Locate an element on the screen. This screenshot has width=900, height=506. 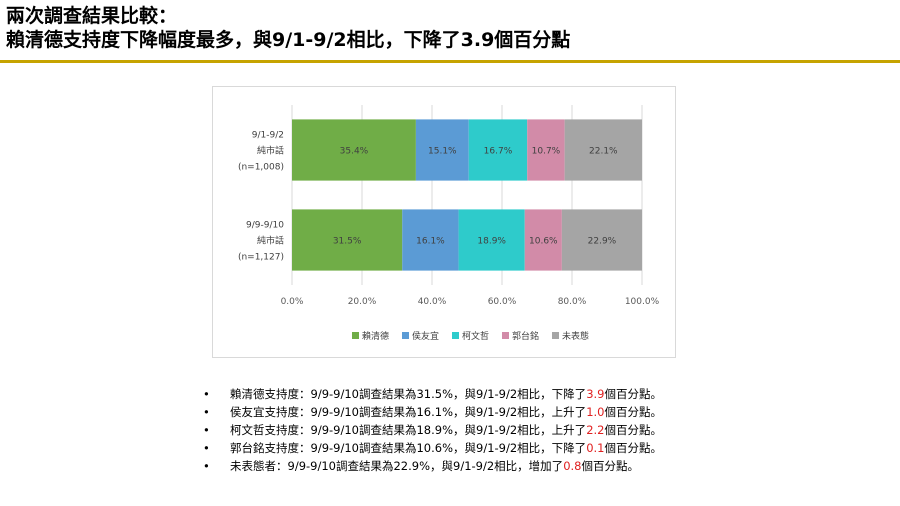
bullet-label: 賴清德支持度： is located at coordinates (270, 394).